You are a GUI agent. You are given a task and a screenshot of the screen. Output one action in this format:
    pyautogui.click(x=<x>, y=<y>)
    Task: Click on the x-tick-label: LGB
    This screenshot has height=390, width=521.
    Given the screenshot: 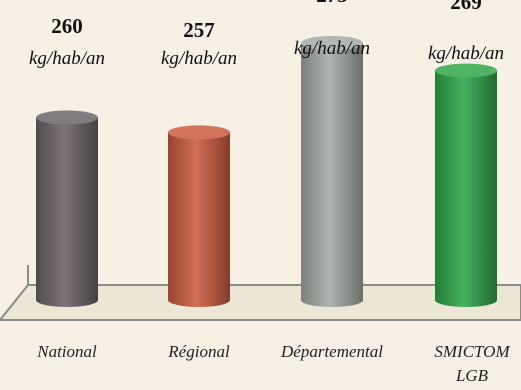 What is the action you would take?
    pyautogui.click(x=472, y=375)
    